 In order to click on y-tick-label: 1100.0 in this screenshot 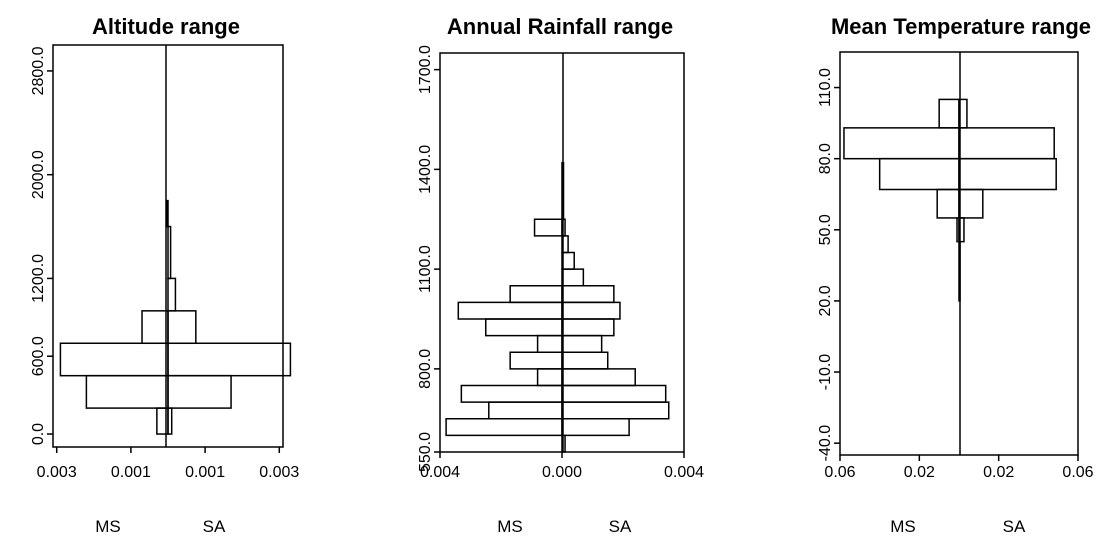, I will do `click(425, 269)`.